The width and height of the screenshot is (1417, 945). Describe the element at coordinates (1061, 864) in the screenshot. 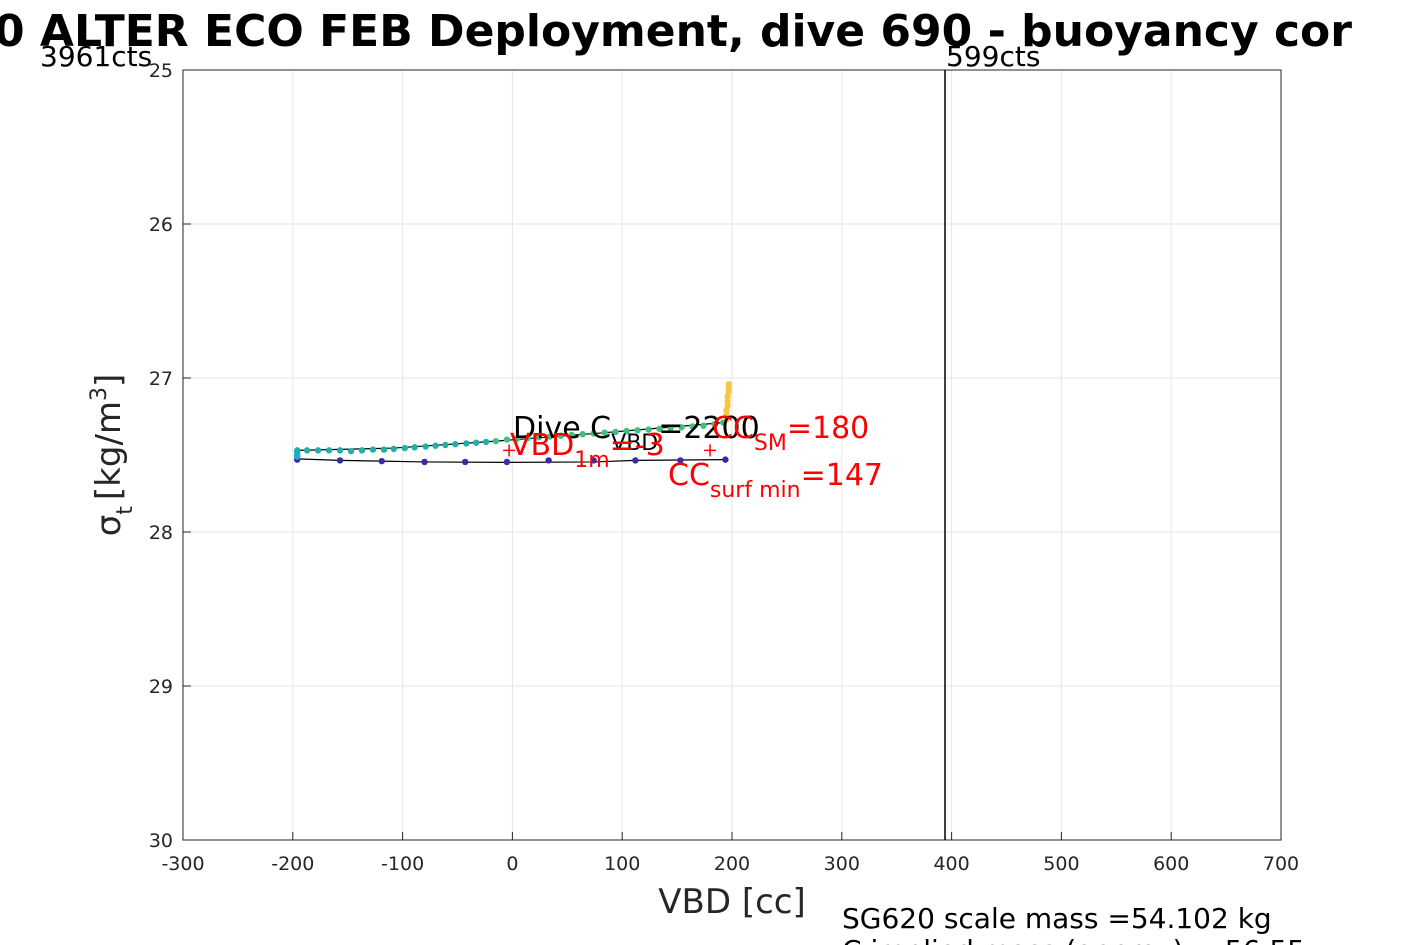

I see `x-tick-label: 500` at that location.